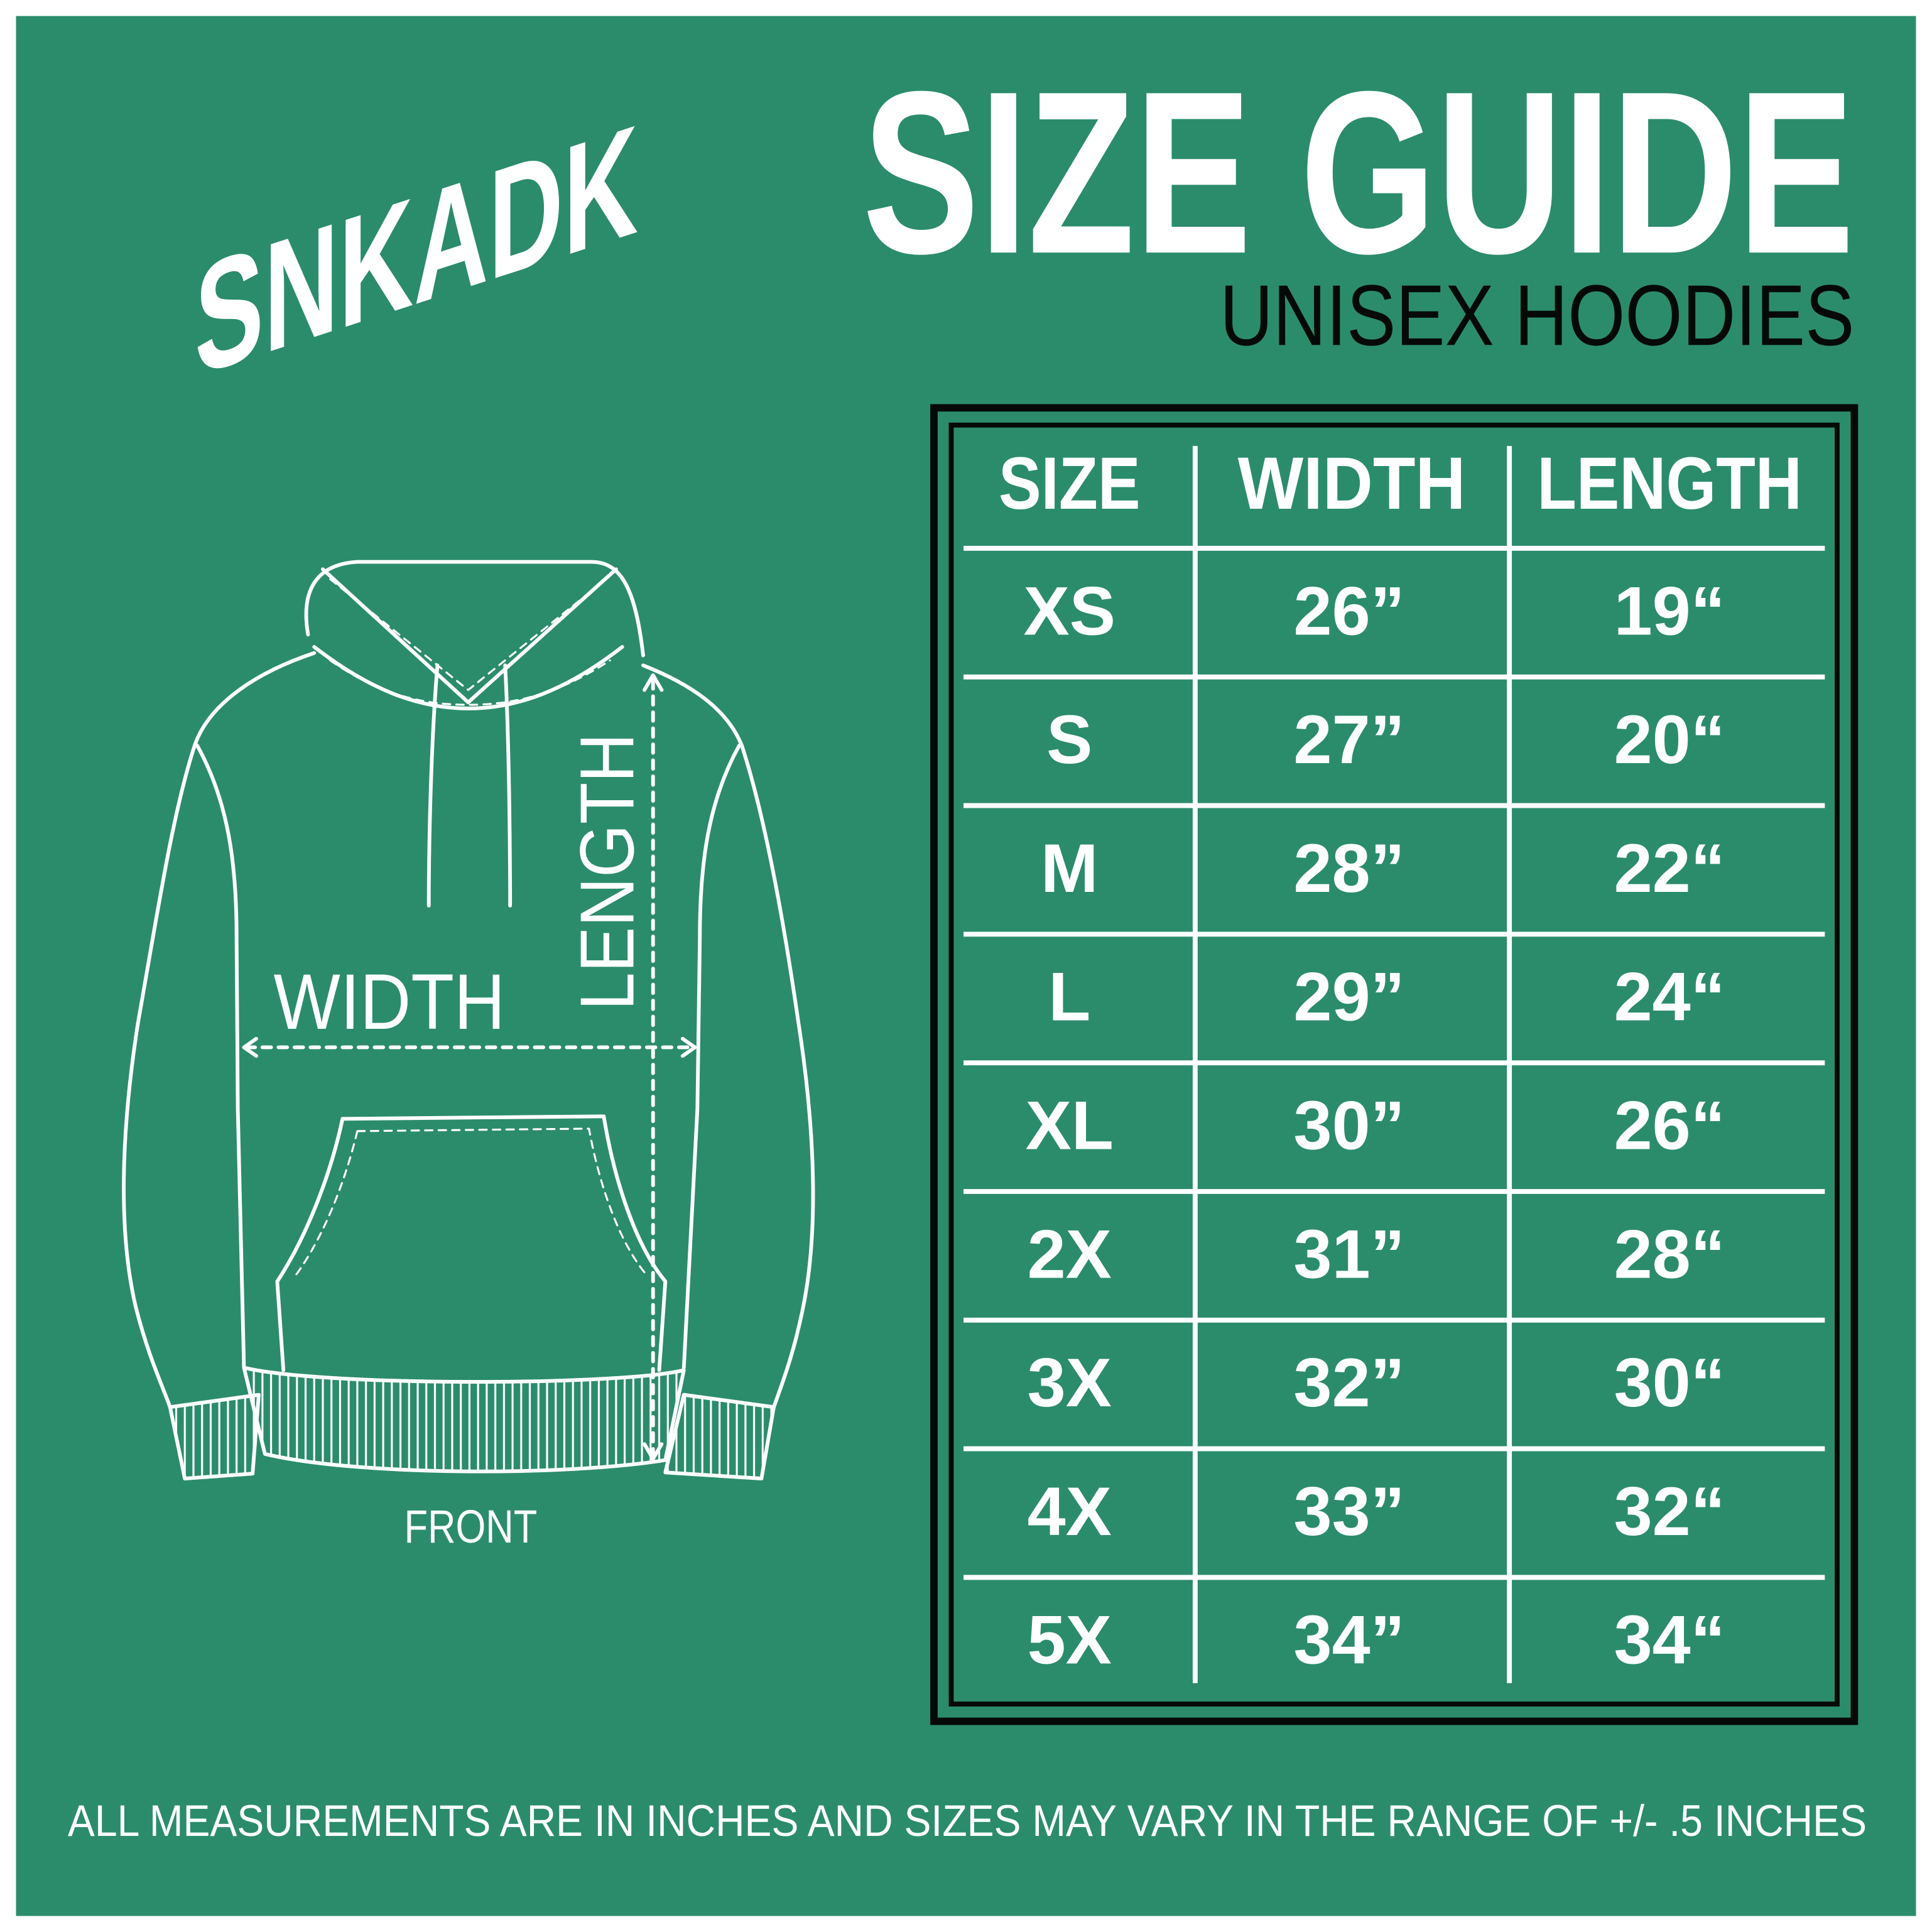 This screenshot has height=1932, width=1932. I want to click on length-cell: 20“, so click(1669, 740).